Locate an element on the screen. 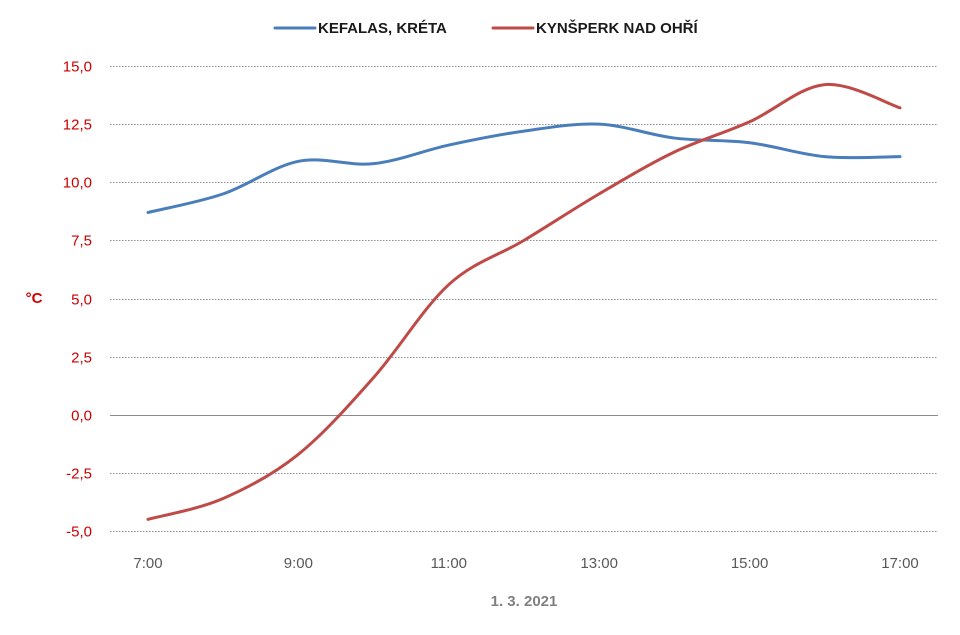  legend: KEFALAS, KRÉTA KYNŠPERK NAD OHŘÍ is located at coordinates (486, 28).